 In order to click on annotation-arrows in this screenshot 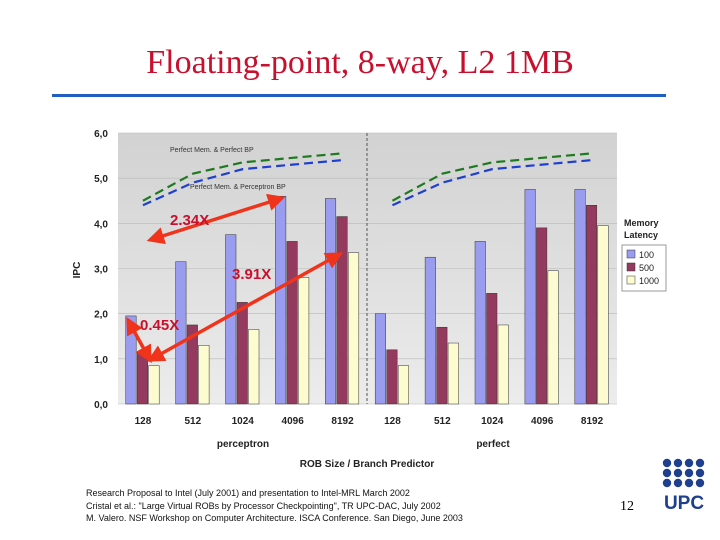, I will do `click(235, 278)`.